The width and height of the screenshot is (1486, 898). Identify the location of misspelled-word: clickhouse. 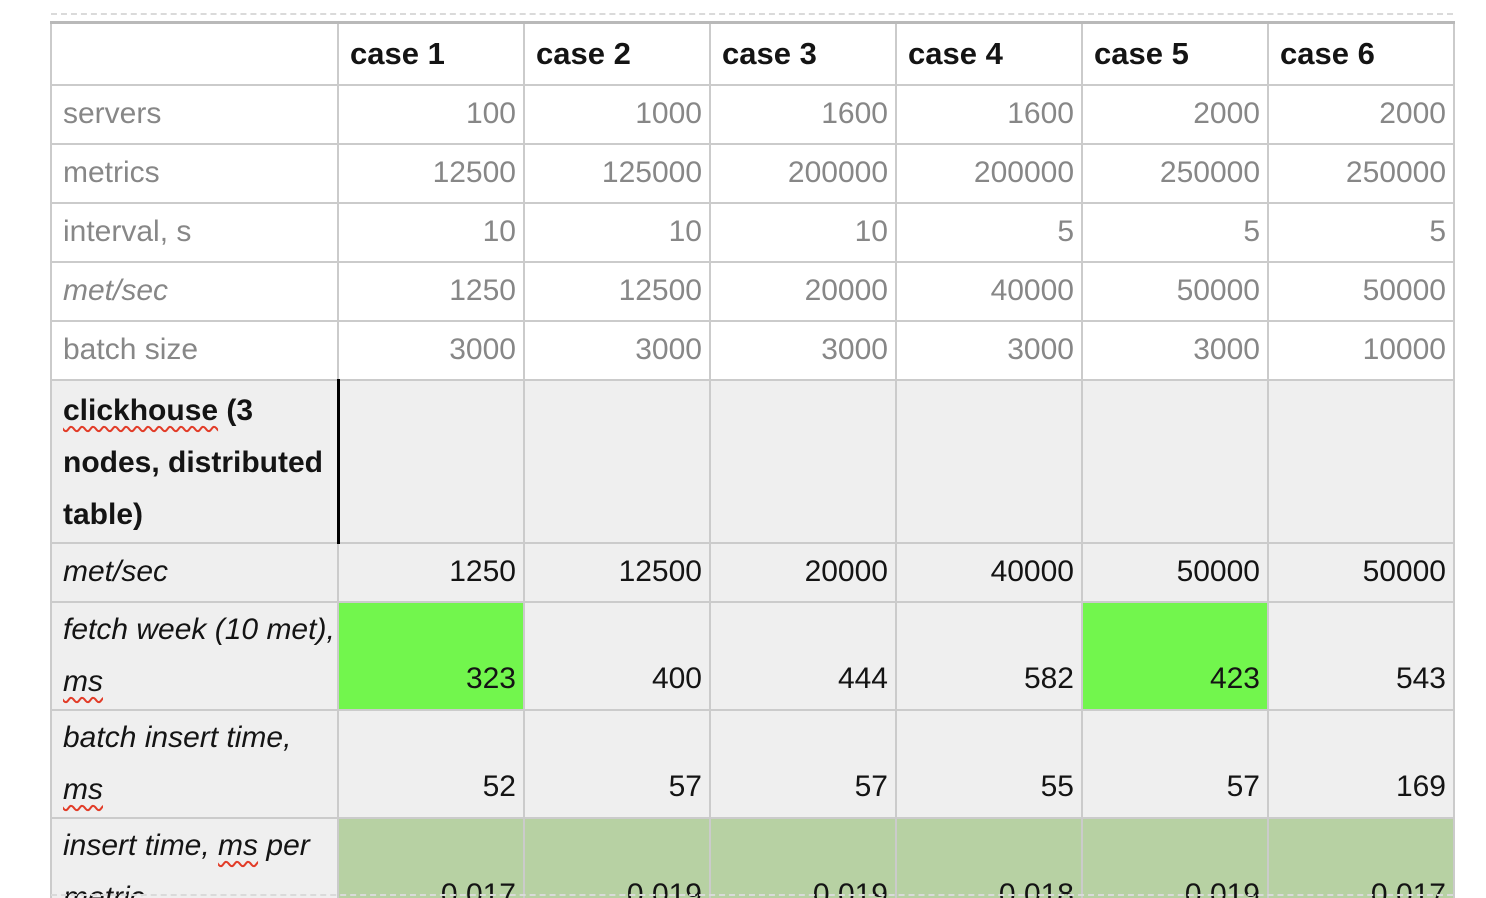
(141, 410).